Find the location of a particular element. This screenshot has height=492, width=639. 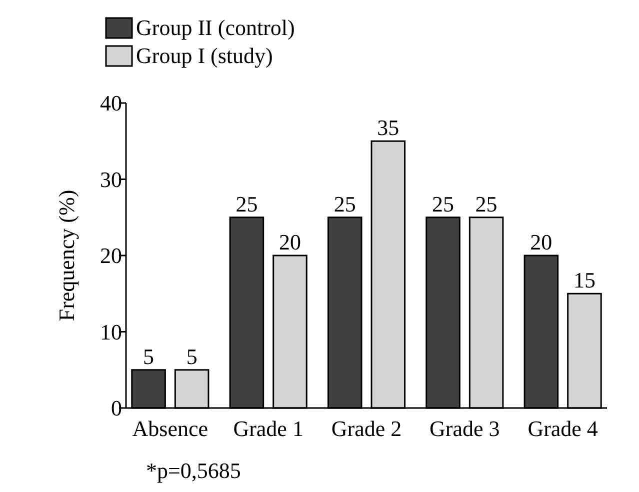

data-label: 35 is located at coordinates (388, 127).